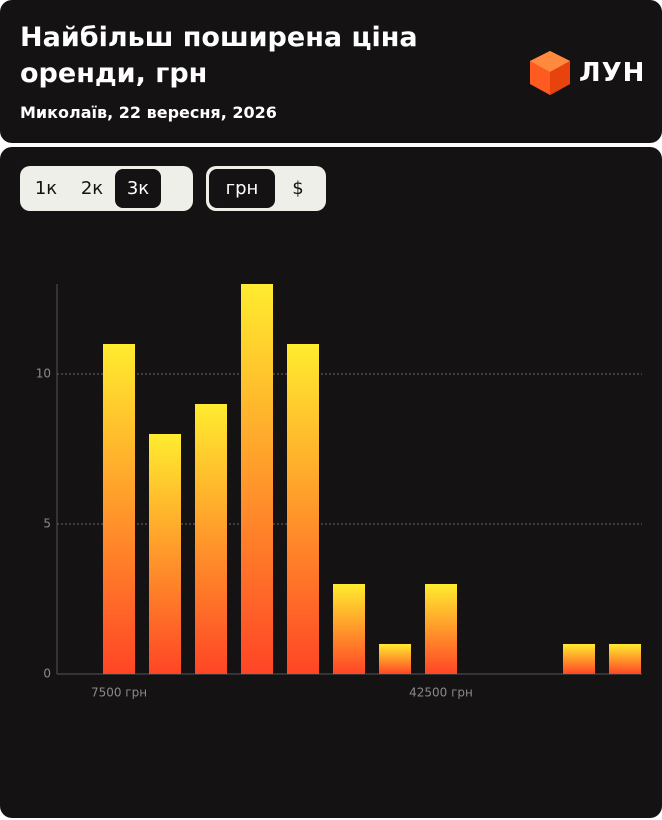  Describe the element at coordinates (550, 73) in the screenshot. I see `logo-icon` at that location.